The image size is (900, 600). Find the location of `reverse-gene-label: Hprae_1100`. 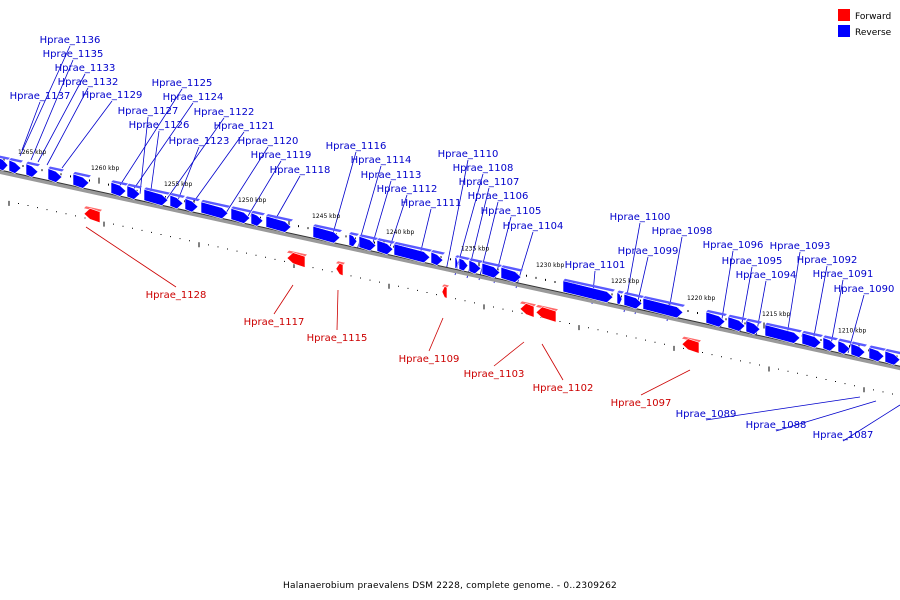

reverse-gene-label: Hprae_1100 is located at coordinates (640, 217).